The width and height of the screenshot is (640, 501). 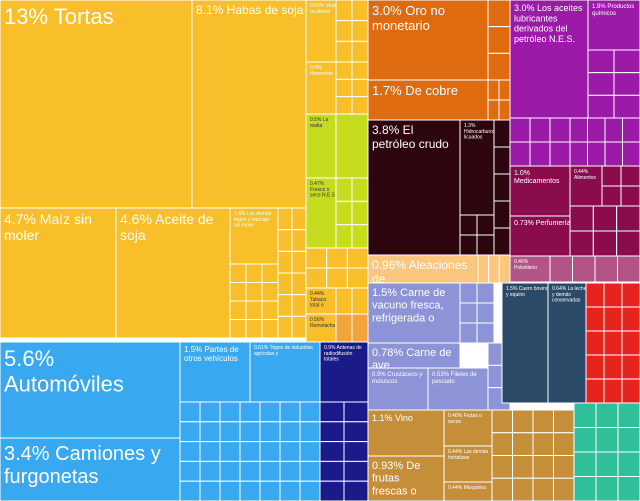 I want to click on tile-label: 0.46% Frutas o secos, so click(x=465, y=419).